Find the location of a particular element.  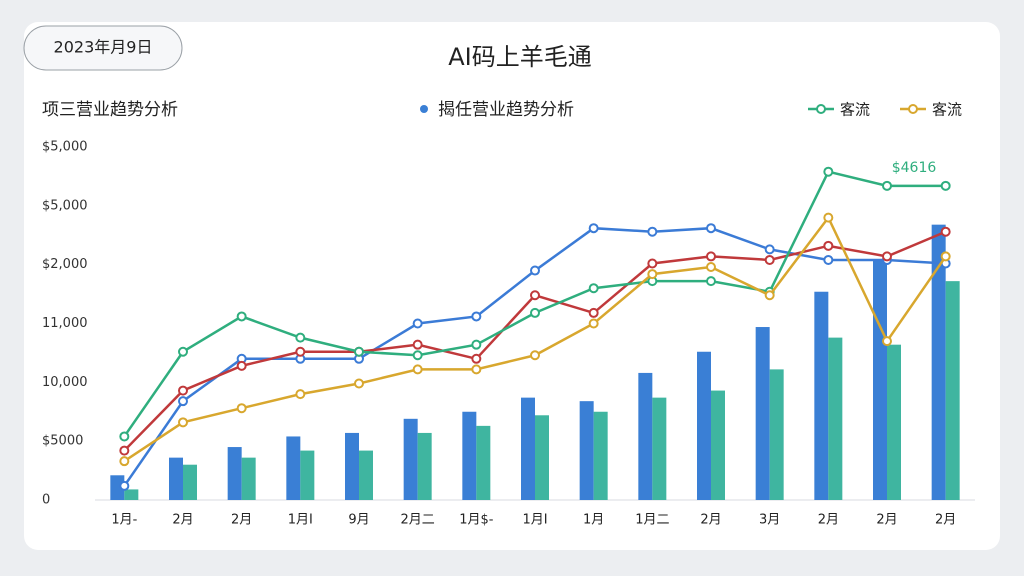

x-tick-label: 1月 is located at coordinates (593, 520).